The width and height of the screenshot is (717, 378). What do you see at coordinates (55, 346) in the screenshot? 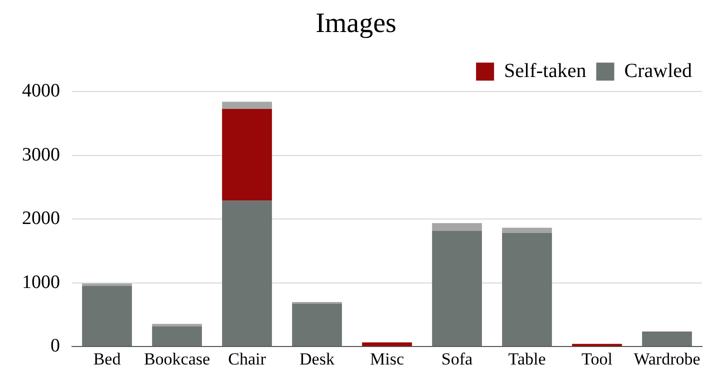
I see `y-tick-label: 0` at bounding box center [55, 346].